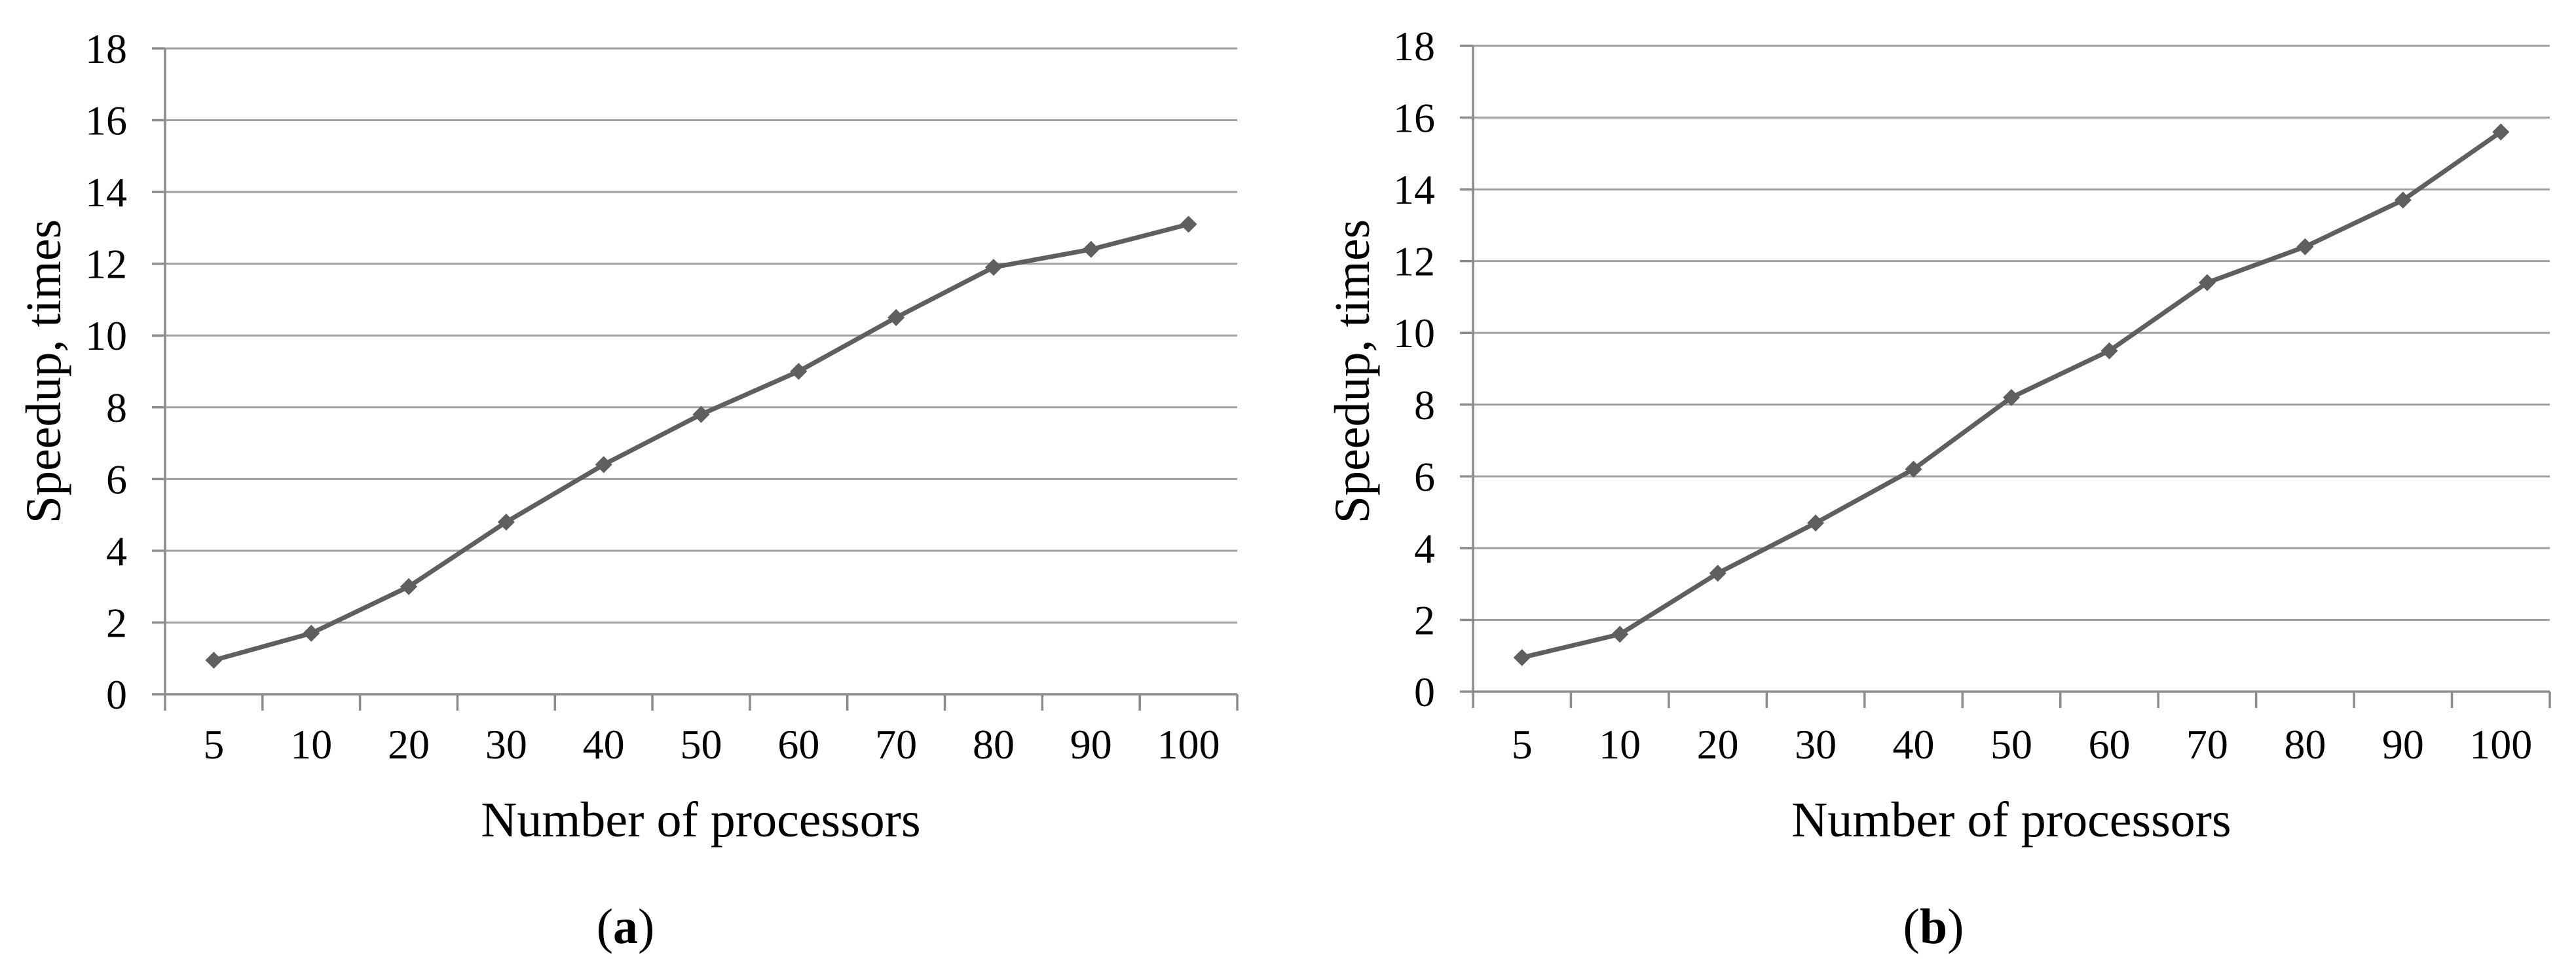  I want to click on caption-b-letter: b, so click(1933, 926).